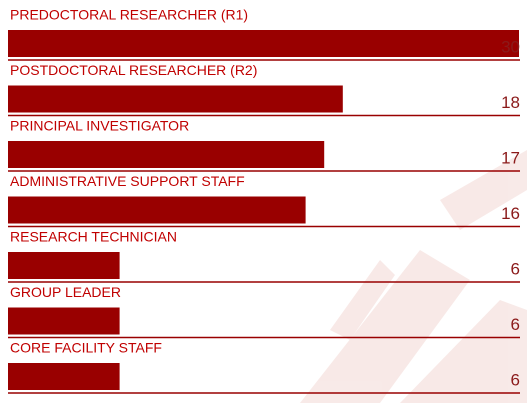 The height and width of the screenshot is (403, 527). Describe the element at coordinates (510, 213) in the screenshot. I see `value-label: 16` at that location.